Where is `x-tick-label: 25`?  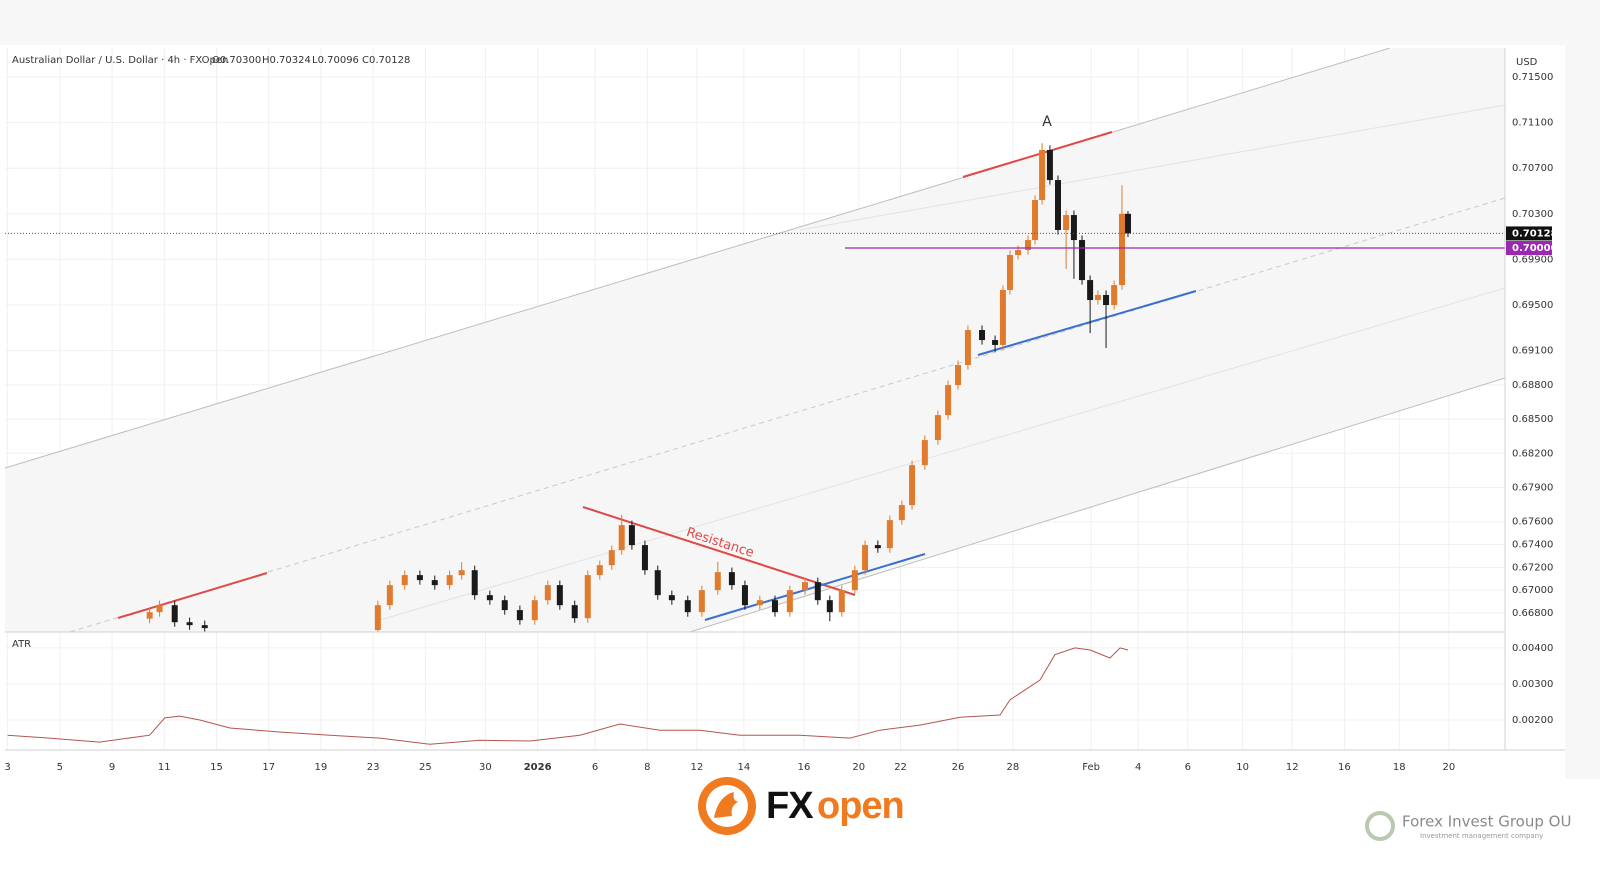 x-tick-label: 25 is located at coordinates (425, 767).